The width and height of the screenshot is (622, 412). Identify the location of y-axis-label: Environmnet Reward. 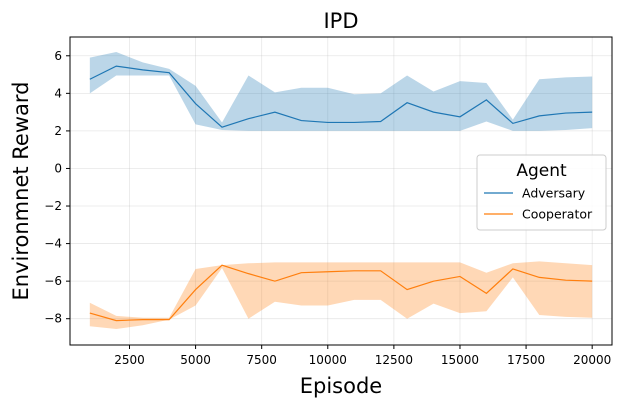
(21, 191).